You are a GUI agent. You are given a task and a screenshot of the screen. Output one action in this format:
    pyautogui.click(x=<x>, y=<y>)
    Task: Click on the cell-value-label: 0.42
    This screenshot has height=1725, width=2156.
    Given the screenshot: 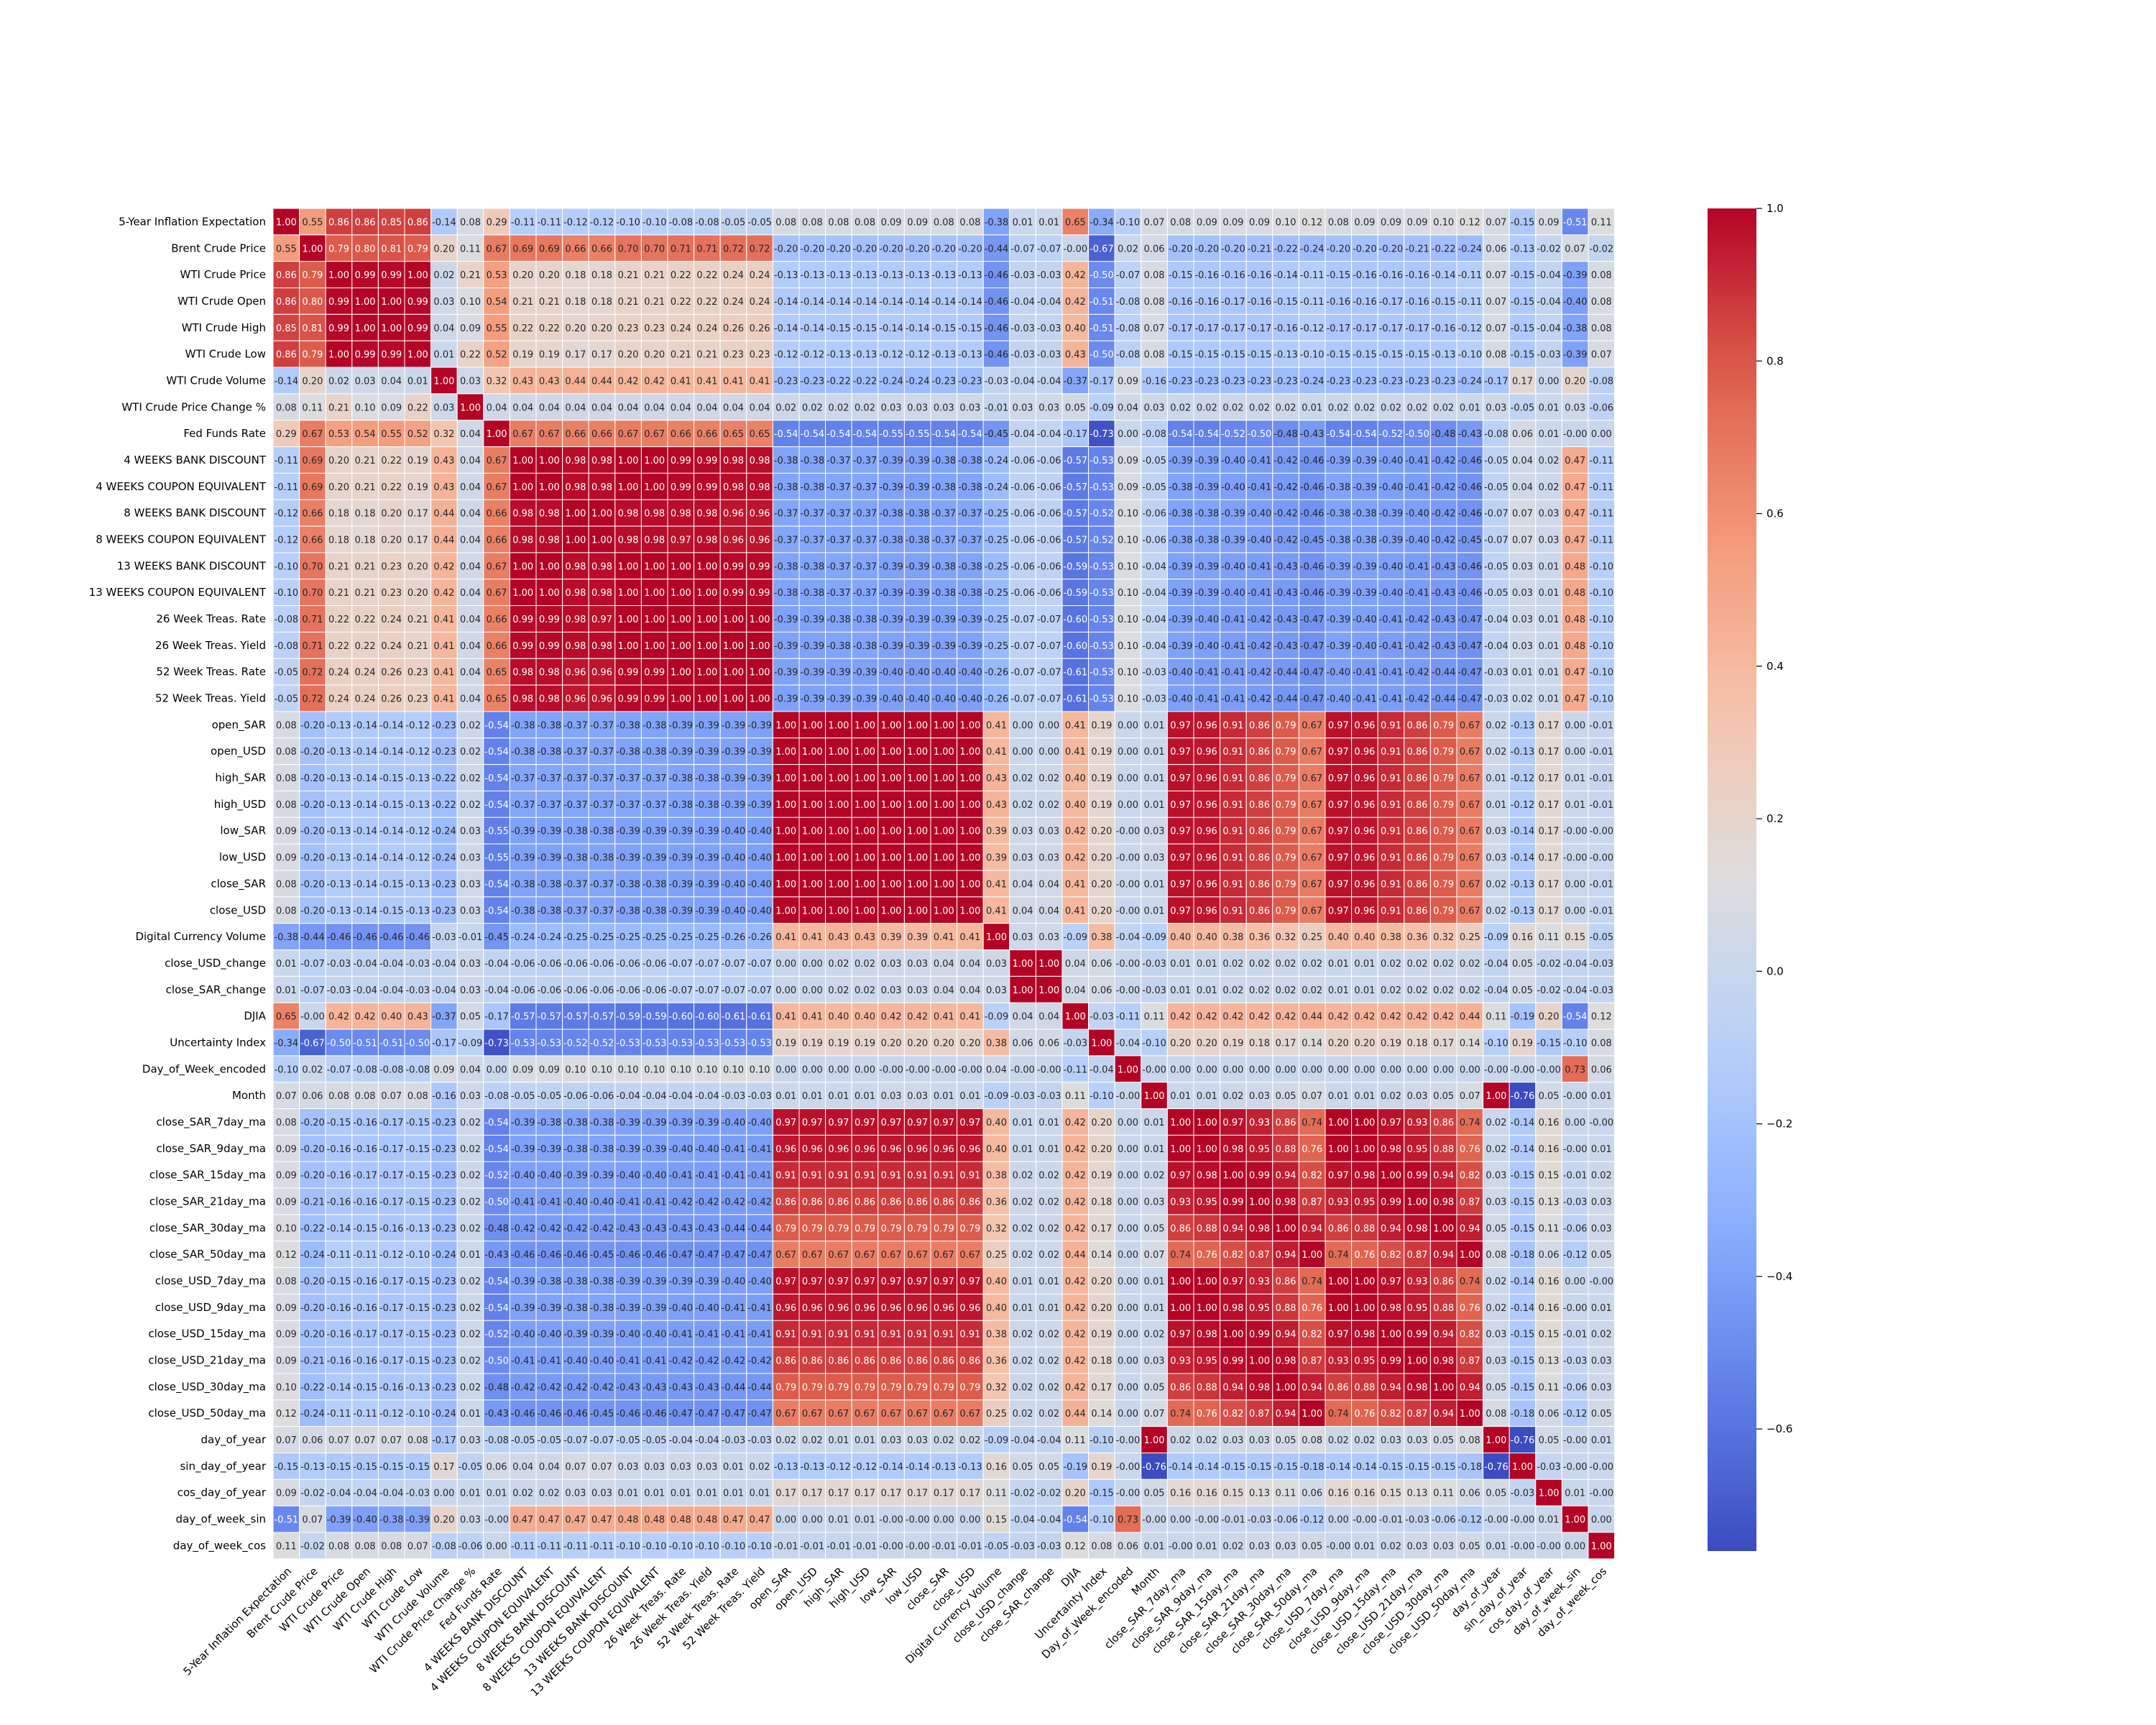 What is the action you would take?
    pyautogui.click(x=1075, y=1281)
    